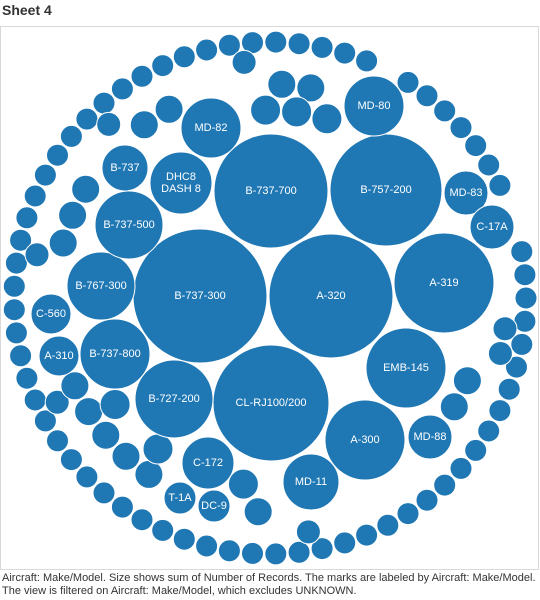  I want to click on bubble-c-17a, so click(492, 227).